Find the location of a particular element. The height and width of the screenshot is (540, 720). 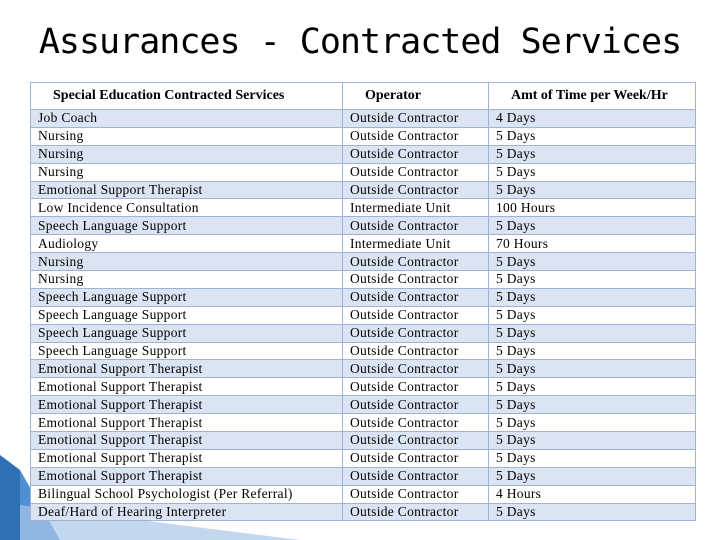

table-cell: Job Coach is located at coordinates (186, 118).